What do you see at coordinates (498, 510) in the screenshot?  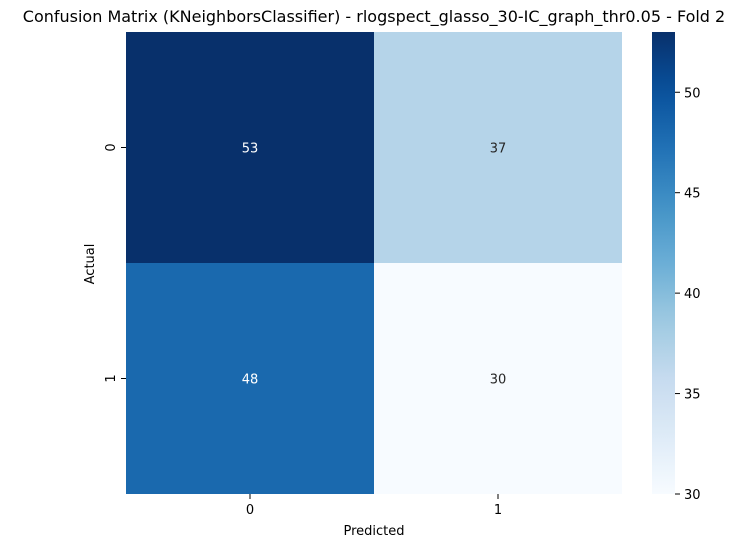 I see `x-tick-label-1: 1` at bounding box center [498, 510].